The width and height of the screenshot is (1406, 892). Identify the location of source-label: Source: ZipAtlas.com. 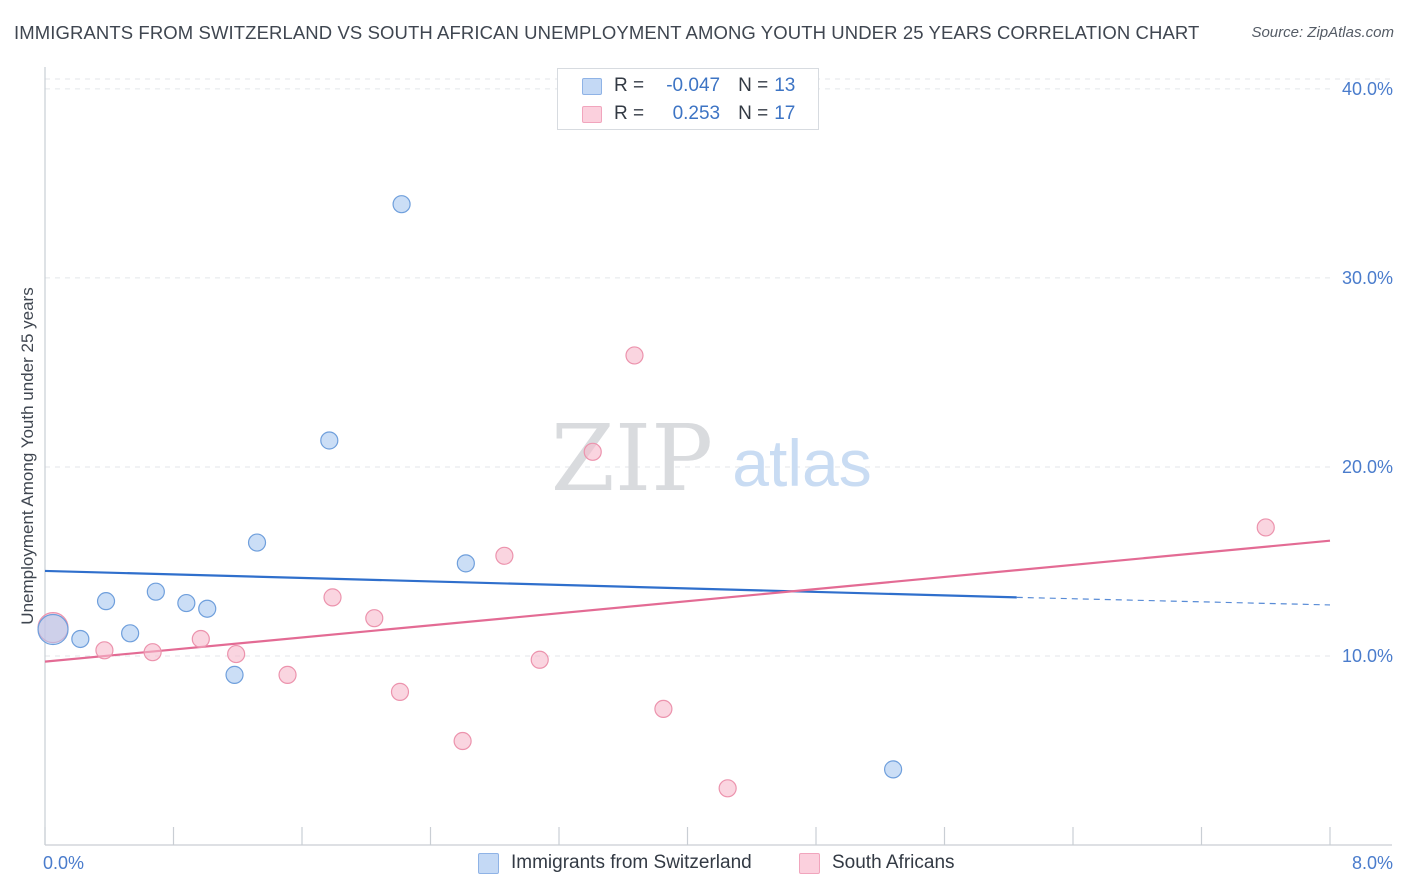
(1322, 32).